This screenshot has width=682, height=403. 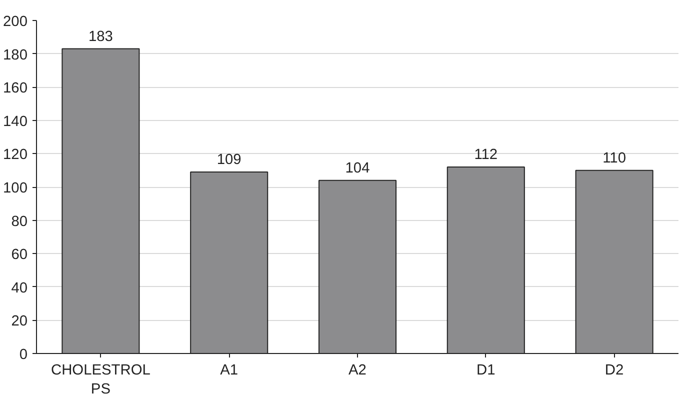 I want to click on y-tick-label: 0, so click(x=23, y=355).